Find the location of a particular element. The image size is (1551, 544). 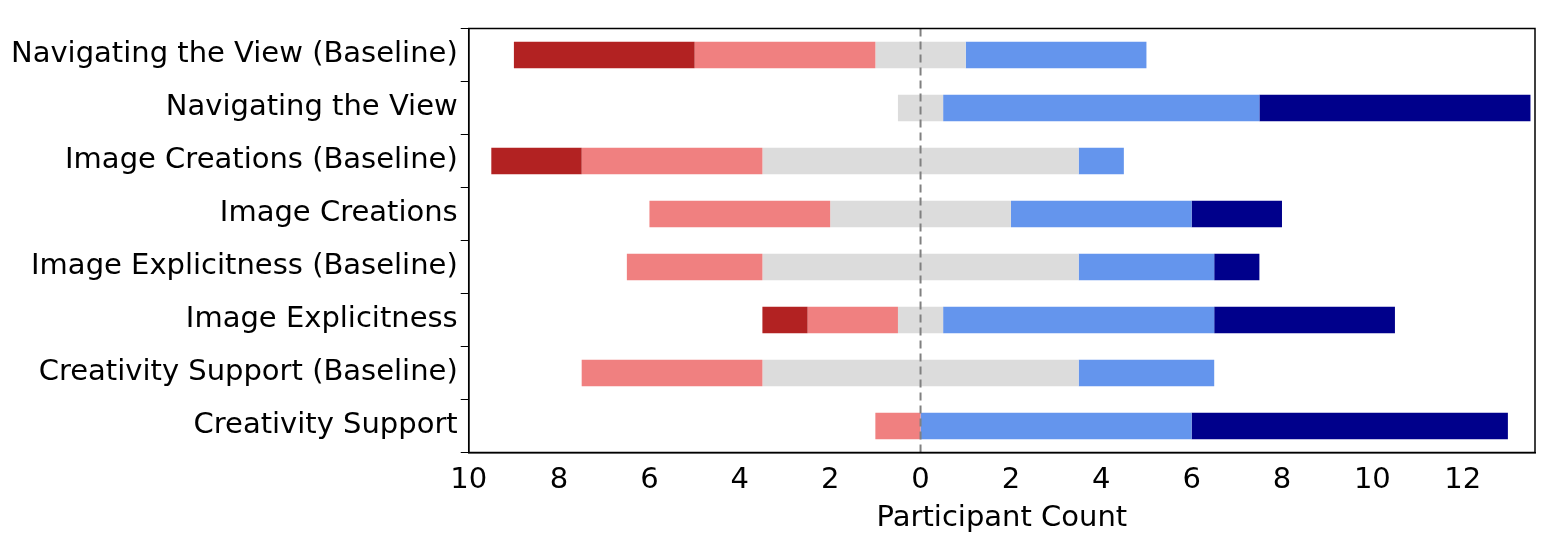

y-tick-label: Image Creations (Baseline) is located at coordinates (261, 158).